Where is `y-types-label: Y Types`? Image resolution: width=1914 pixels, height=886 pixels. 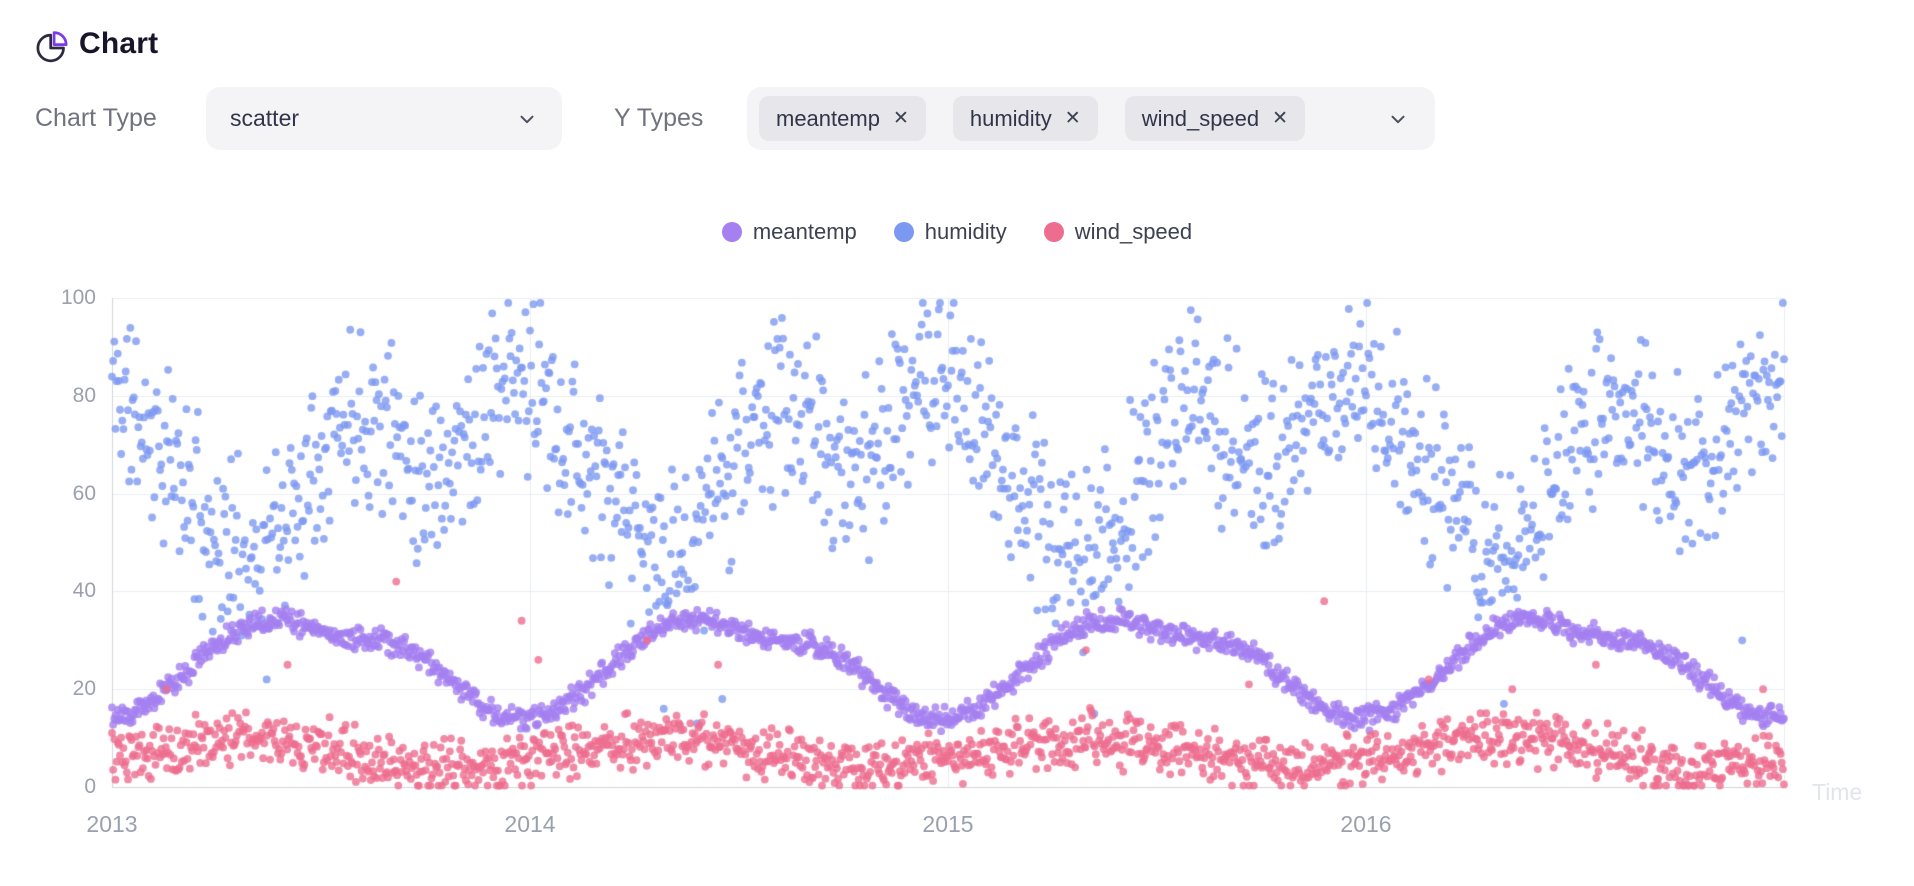 y-types-label: Y Types is located at coordinates (659, 118).